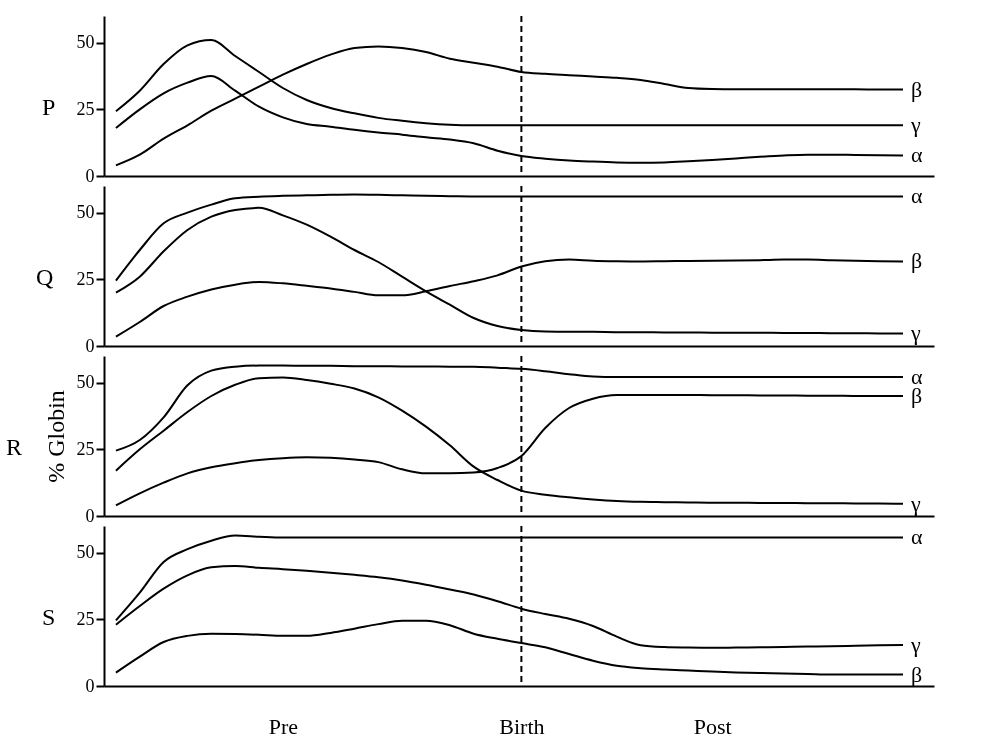 The width and height of the screenshot is (1001, 755). I want to click on text: P, so click(48, 107).